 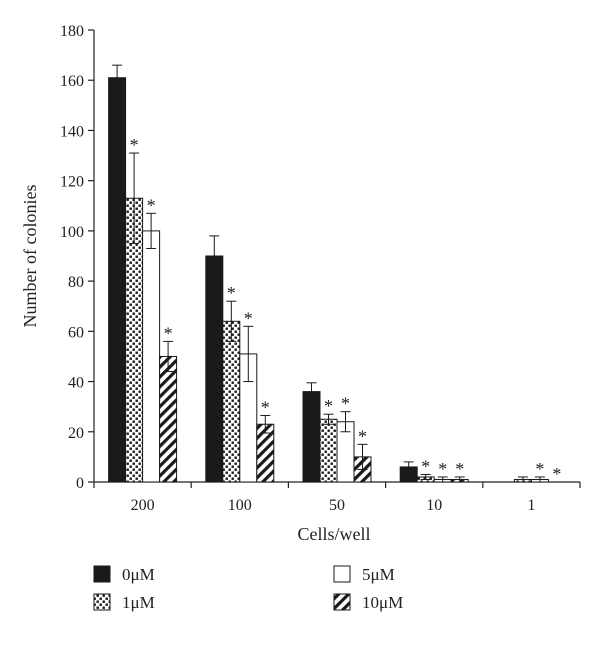 What do you see at coordinates (30, 256) in the screenshot?
I see `y-axis-label: Number of colonies` at bounding box center [30, 256].